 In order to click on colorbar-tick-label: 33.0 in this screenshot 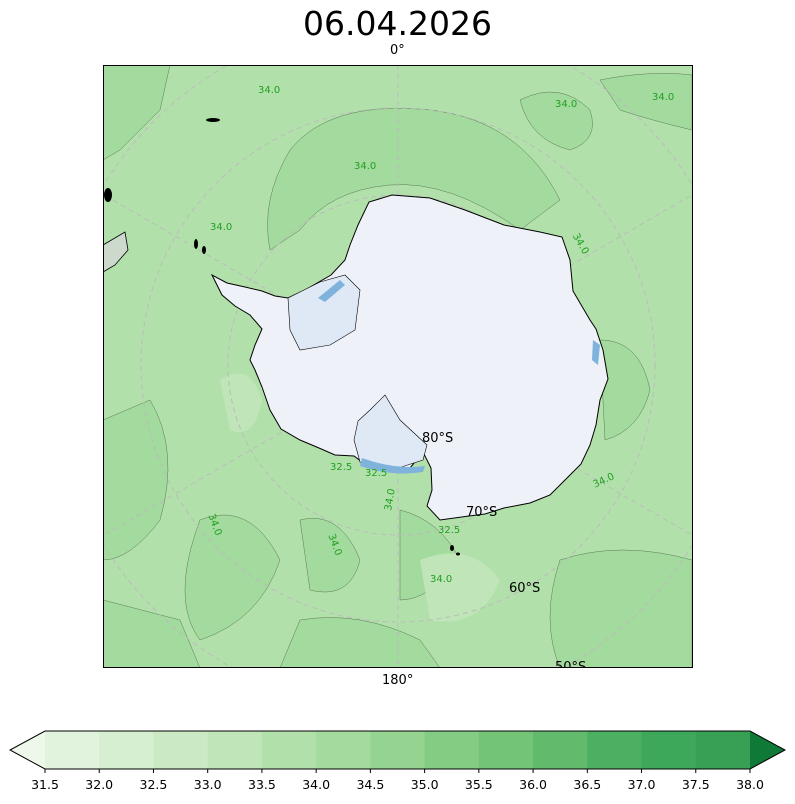, I will do `click(207, 784)`.